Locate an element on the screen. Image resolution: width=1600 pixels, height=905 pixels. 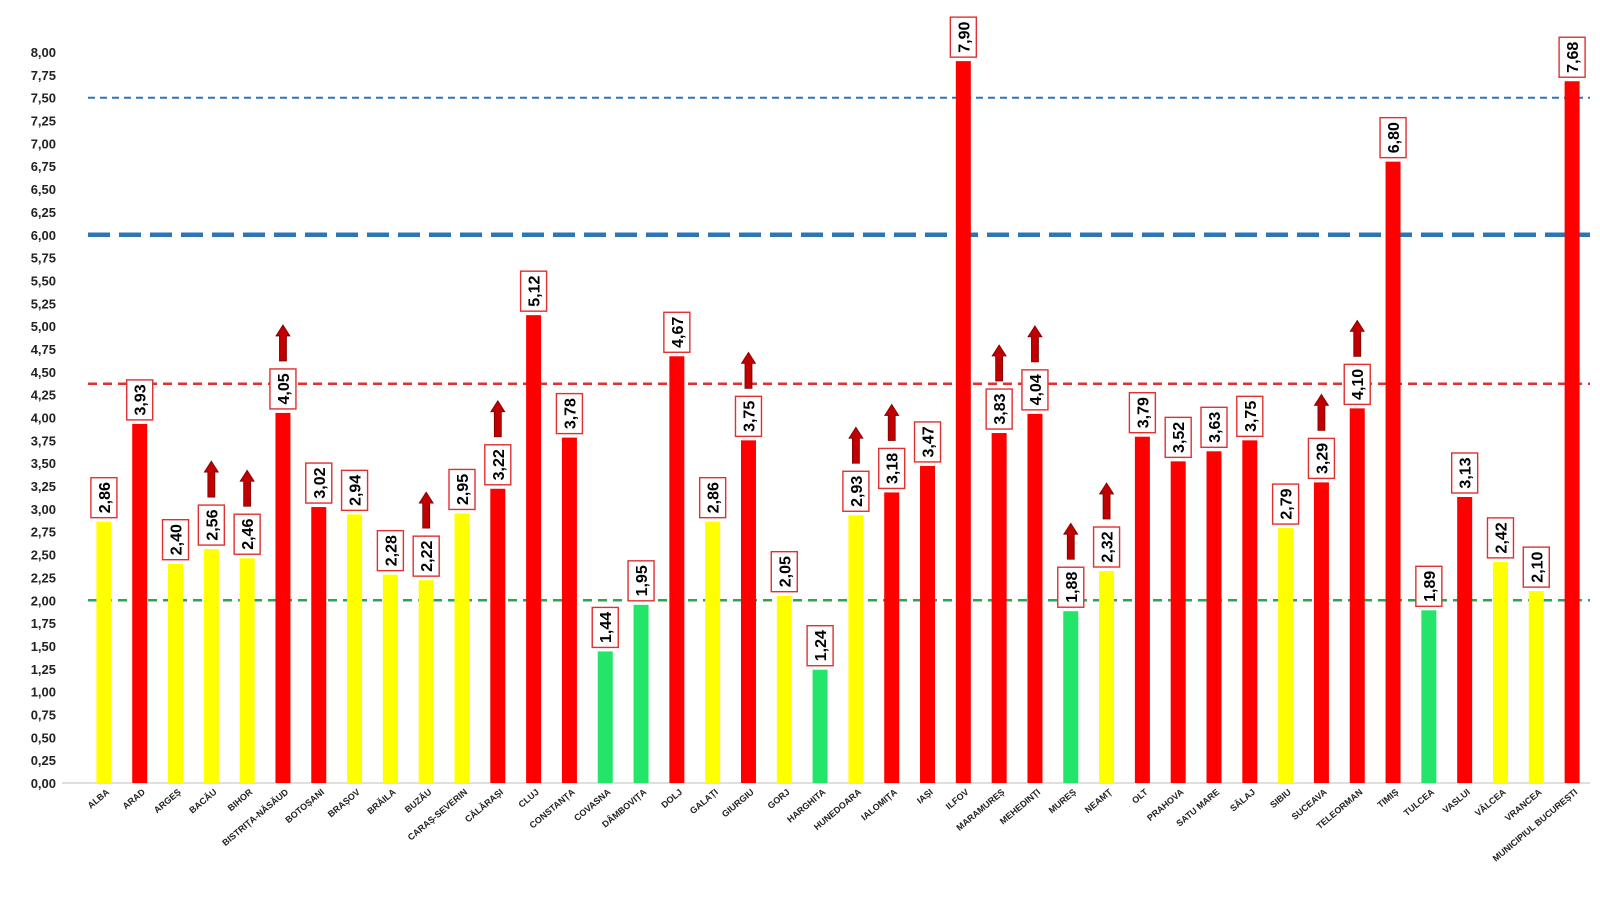
y-tick-label: 1,75 is located at coordinates (43, 623).